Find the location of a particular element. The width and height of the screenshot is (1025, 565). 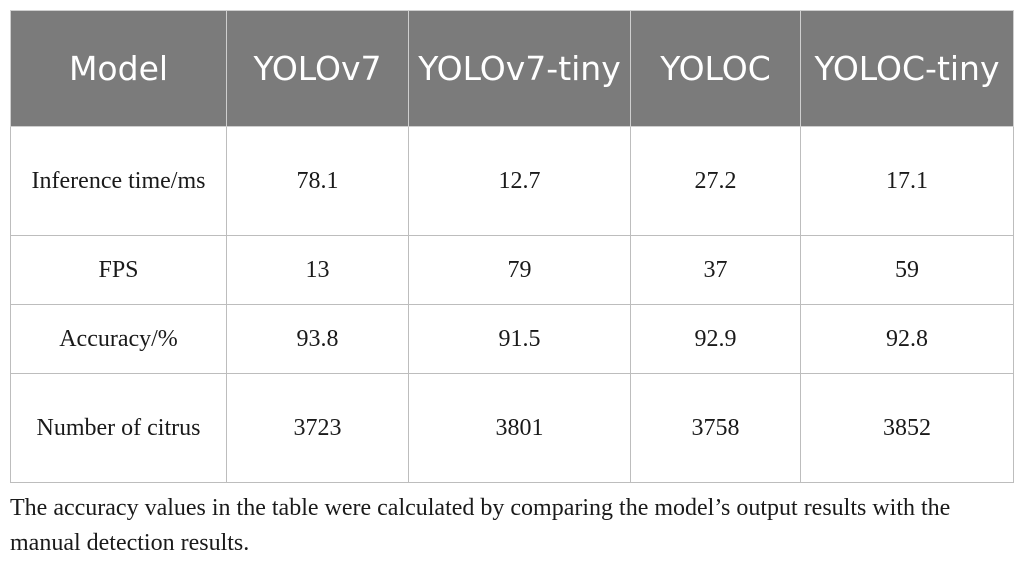

table-cell: 79 is located at coordinates (519, 270).